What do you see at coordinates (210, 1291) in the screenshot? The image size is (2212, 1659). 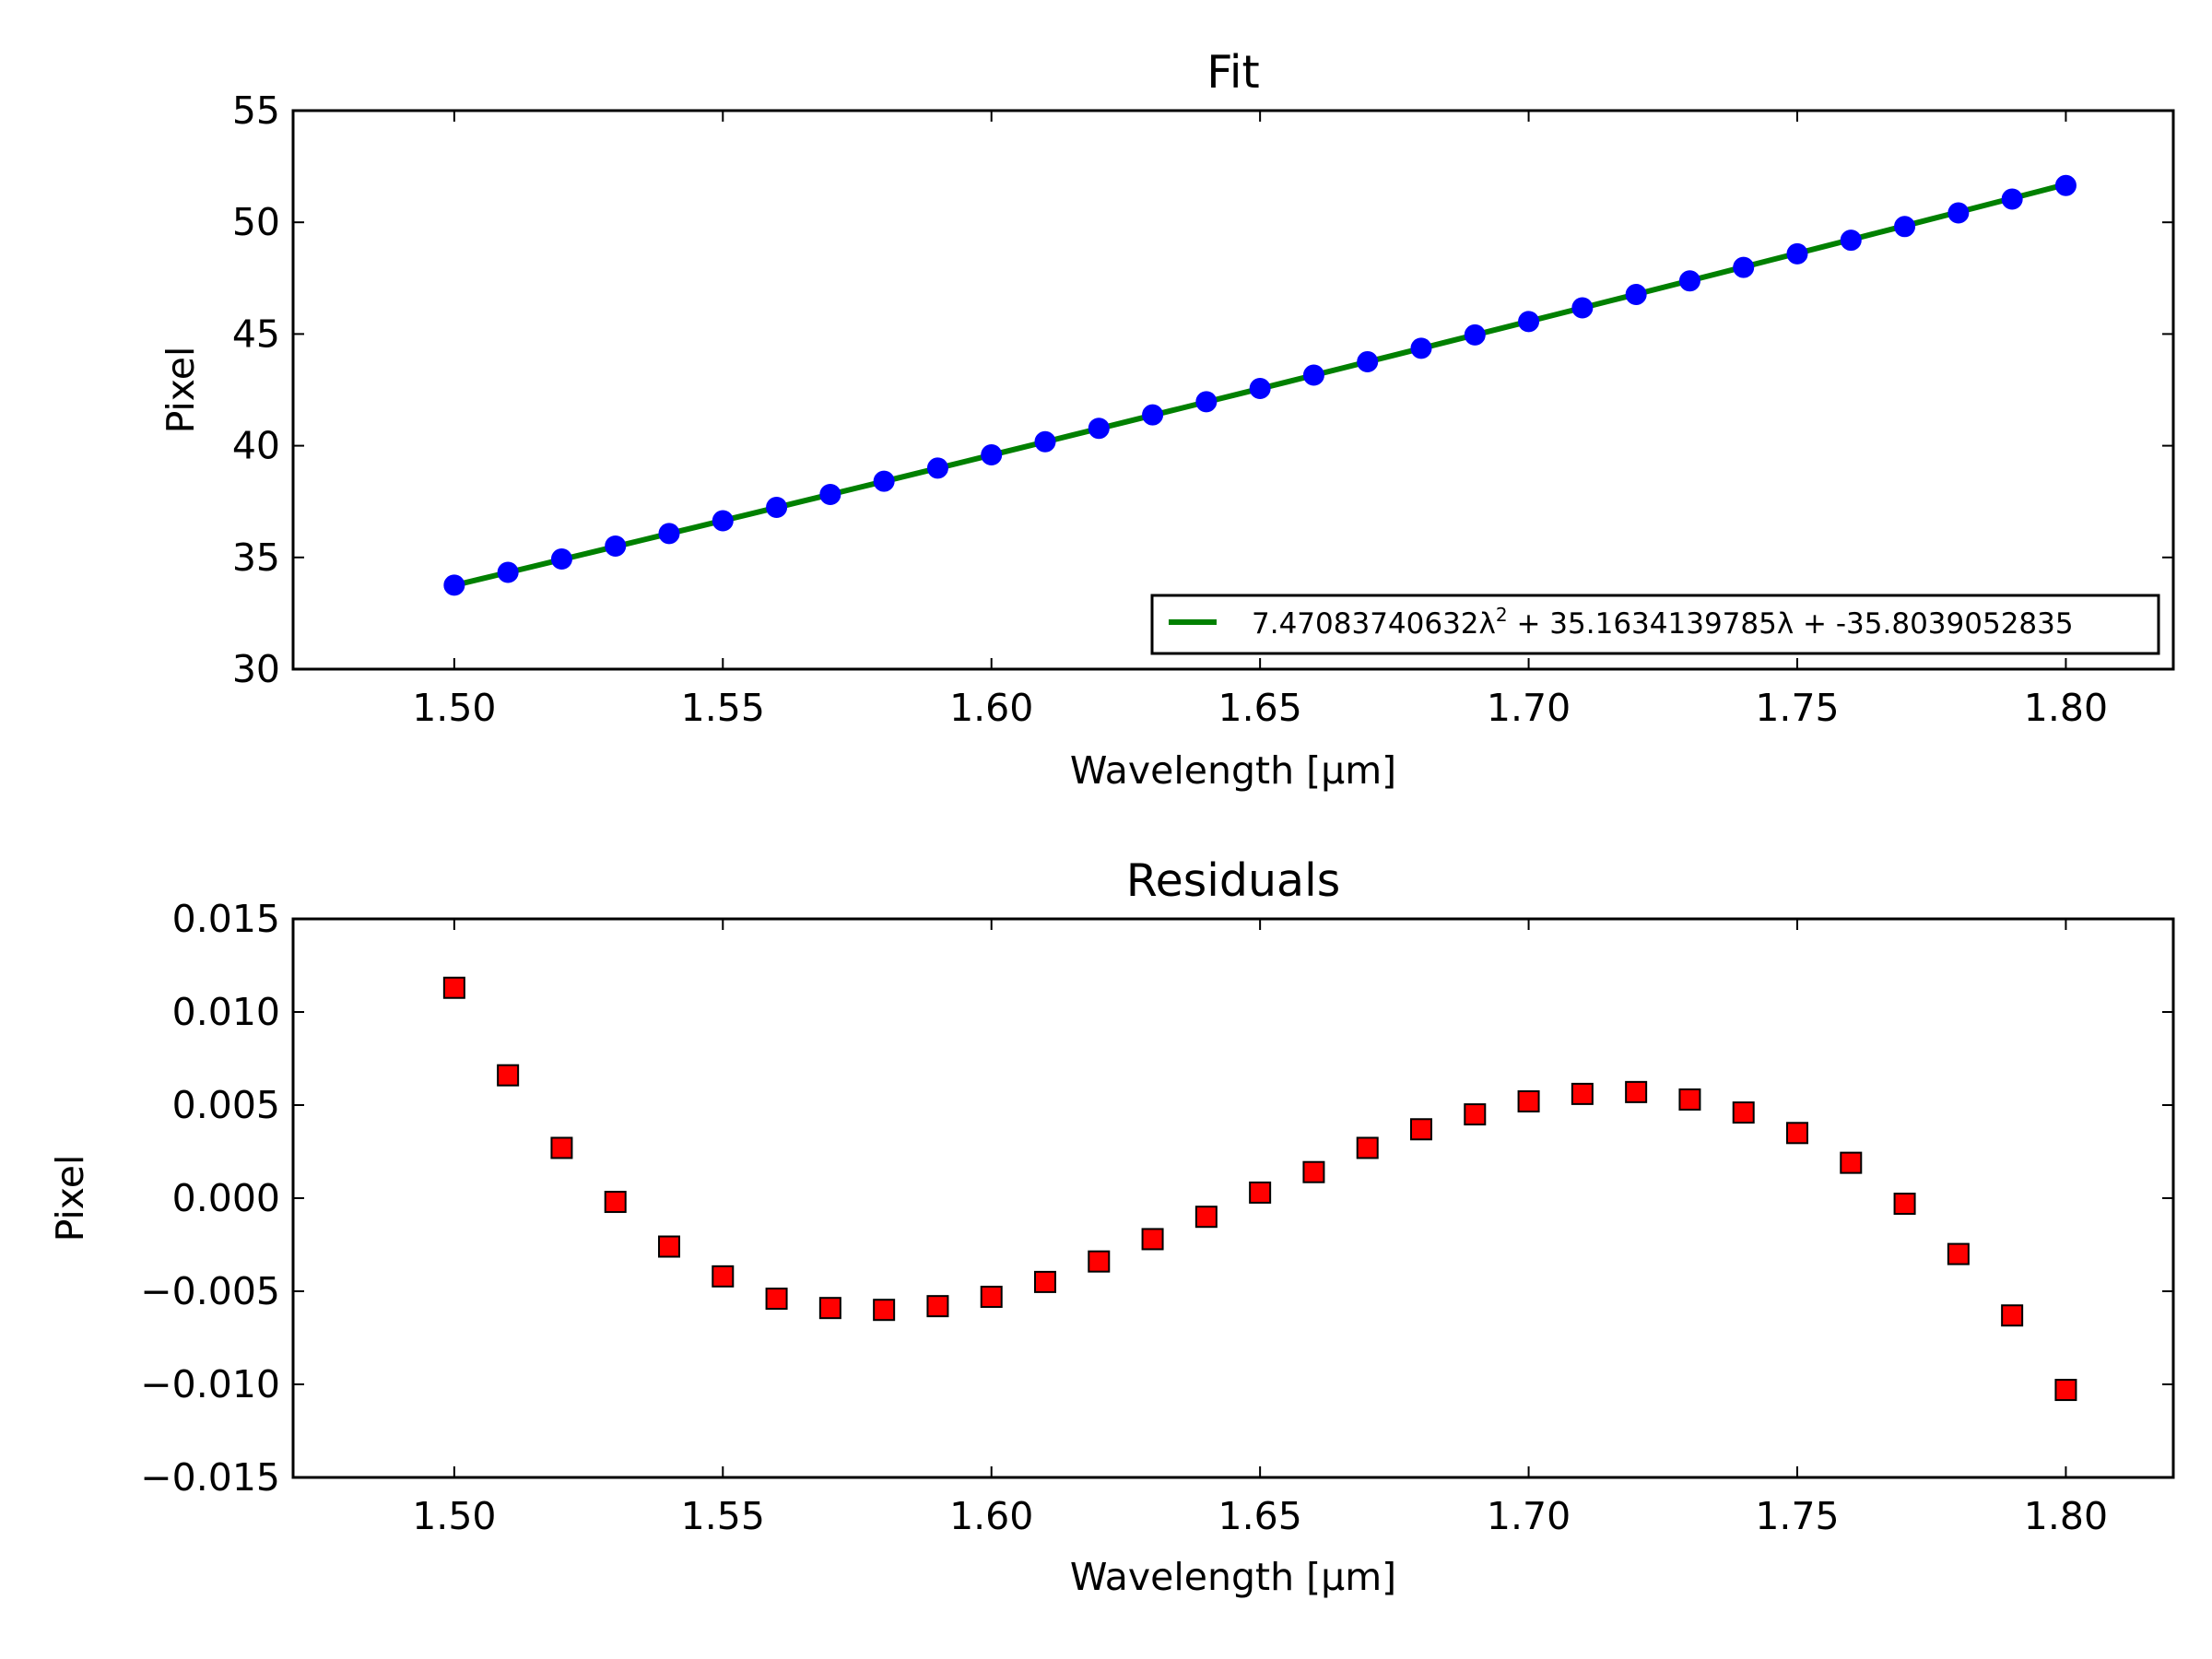 I see `residuals-ytick-label: −0.005` at bounding box center [210, 1291].